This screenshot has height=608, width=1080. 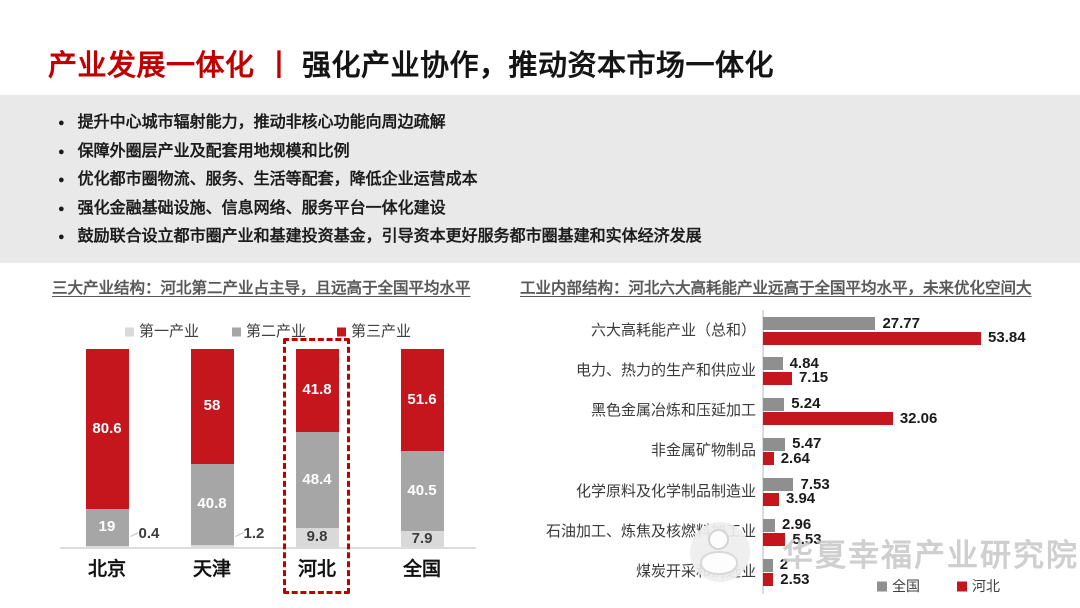 I want to click on bullet-text: 提升中心城市辐射能力，推动非核心功能向周边疏解, so click(x=261, y=122).